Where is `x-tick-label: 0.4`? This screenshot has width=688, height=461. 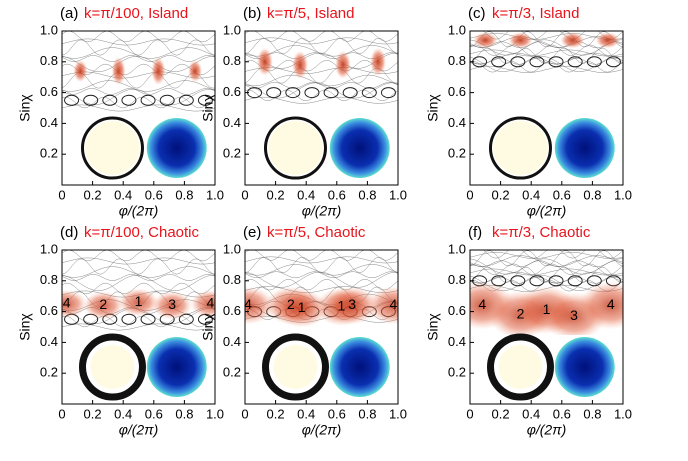
x-tick-label: 0.4 is located at coordinates (123, 413).